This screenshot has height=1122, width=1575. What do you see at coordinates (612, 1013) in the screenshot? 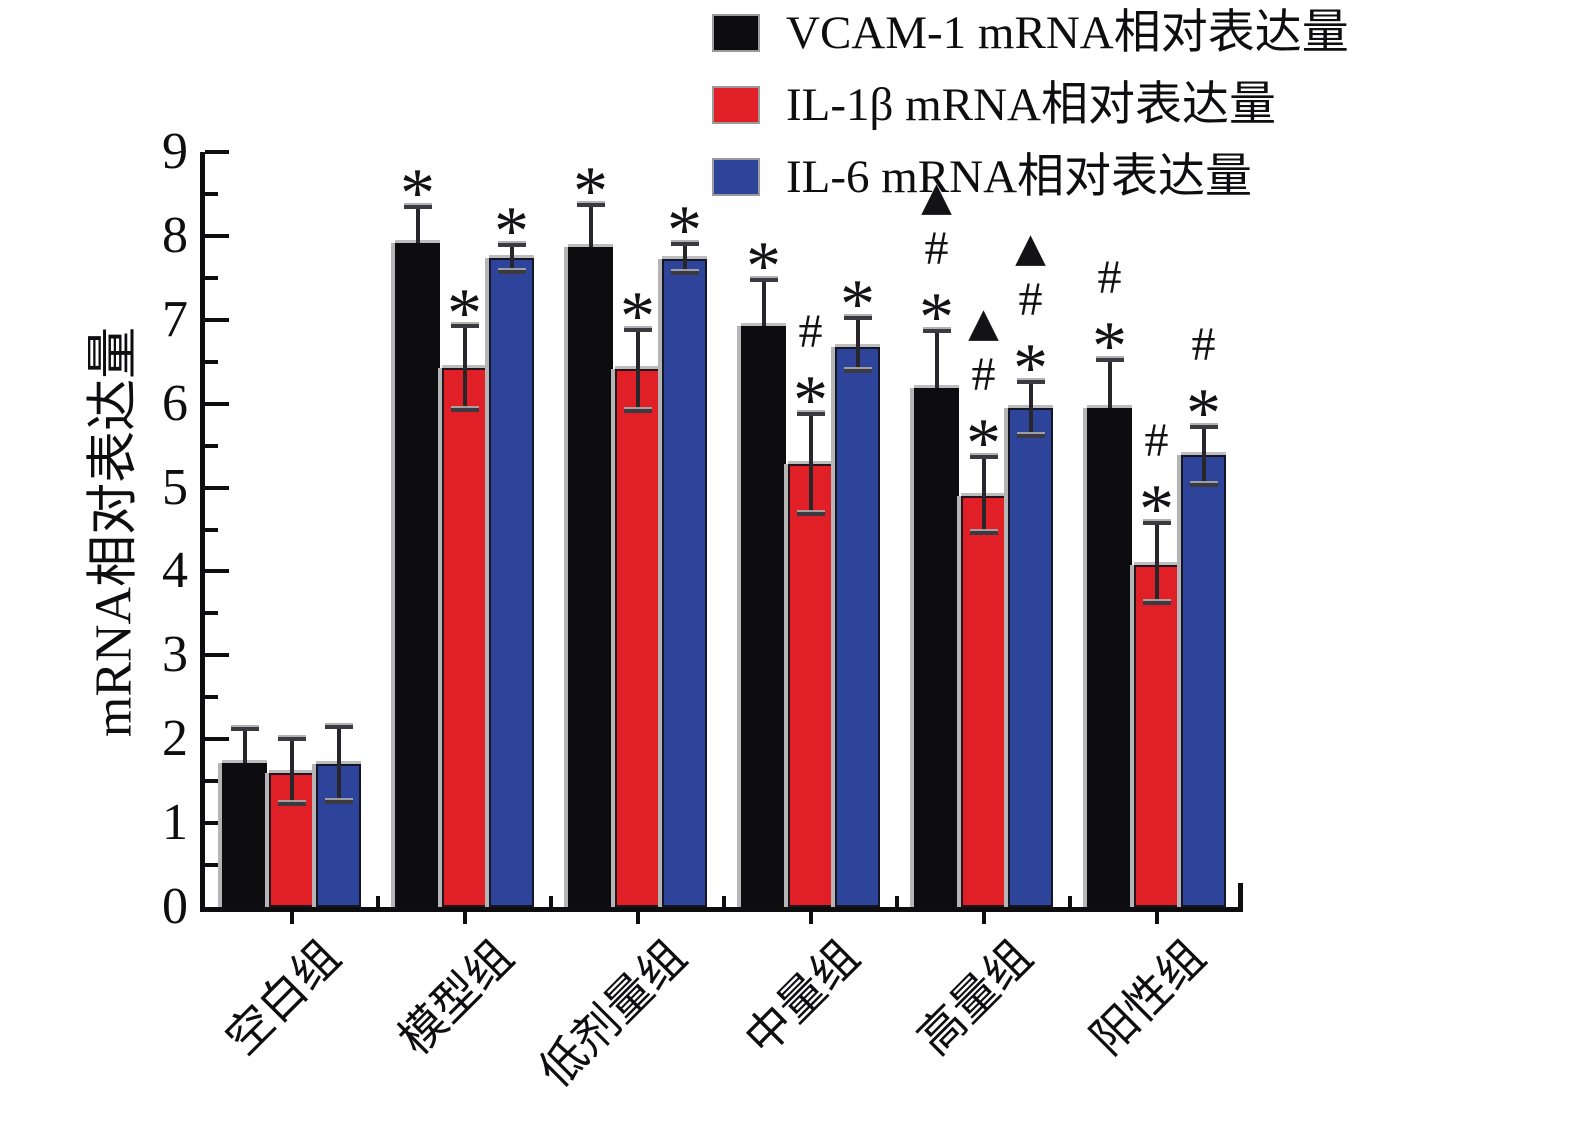
I see `x-category-label: 低剂量组` at bounding box center [612, 1013].